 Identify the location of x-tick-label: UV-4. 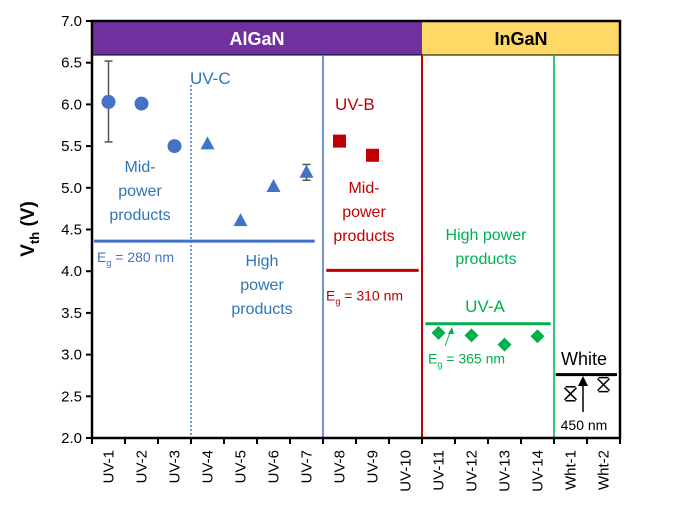
(208, 466).